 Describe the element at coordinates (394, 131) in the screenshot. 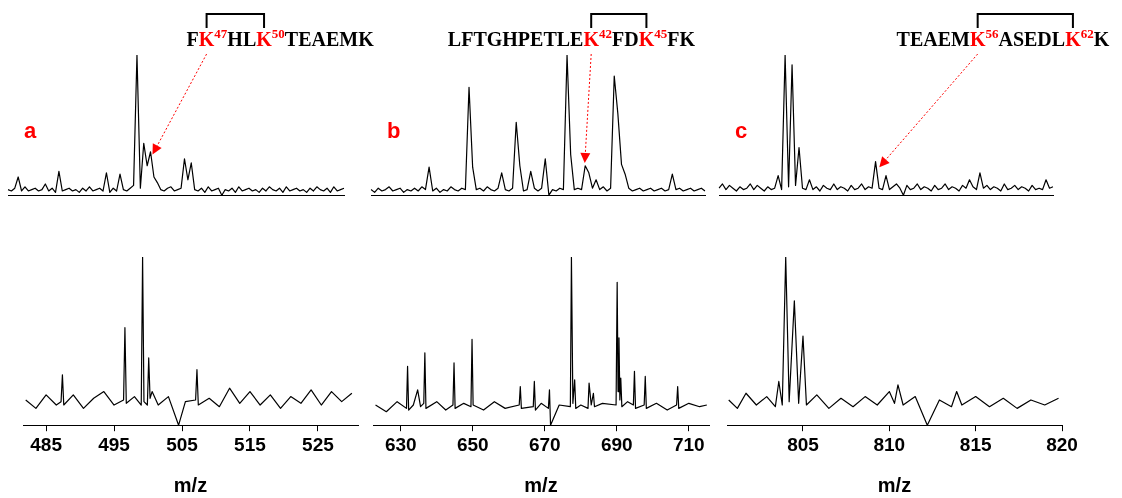

I see `annotation: b` at that location.